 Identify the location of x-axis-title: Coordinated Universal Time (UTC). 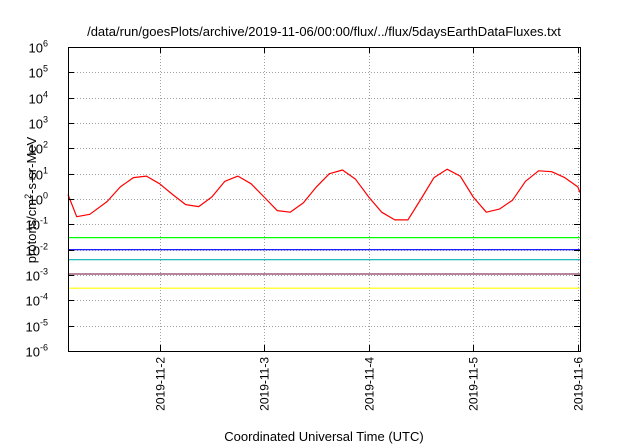
(323, 436).